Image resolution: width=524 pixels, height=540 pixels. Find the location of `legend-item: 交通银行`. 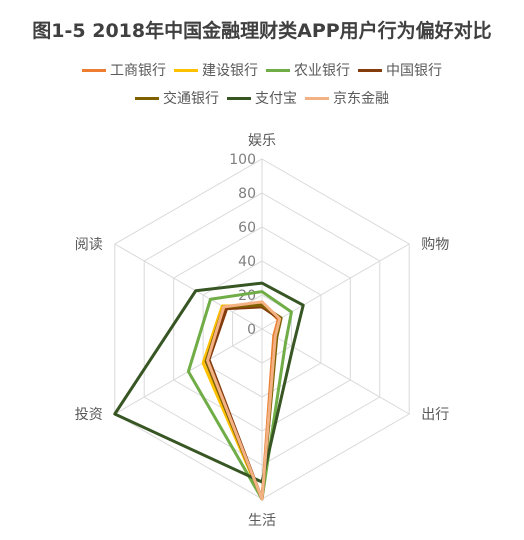

legend-item: 交通银行 is located at coordinates (177, 98).